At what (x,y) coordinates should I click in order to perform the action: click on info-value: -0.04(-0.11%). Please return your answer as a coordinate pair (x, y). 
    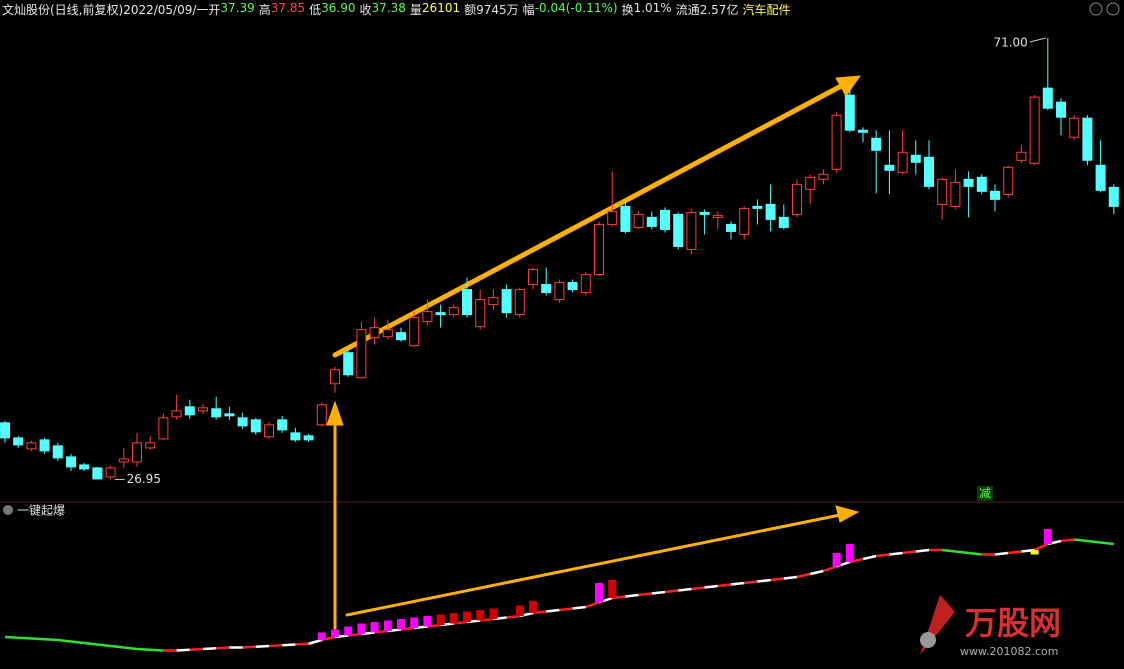
    Looking at the image, I should click on (576, 8).